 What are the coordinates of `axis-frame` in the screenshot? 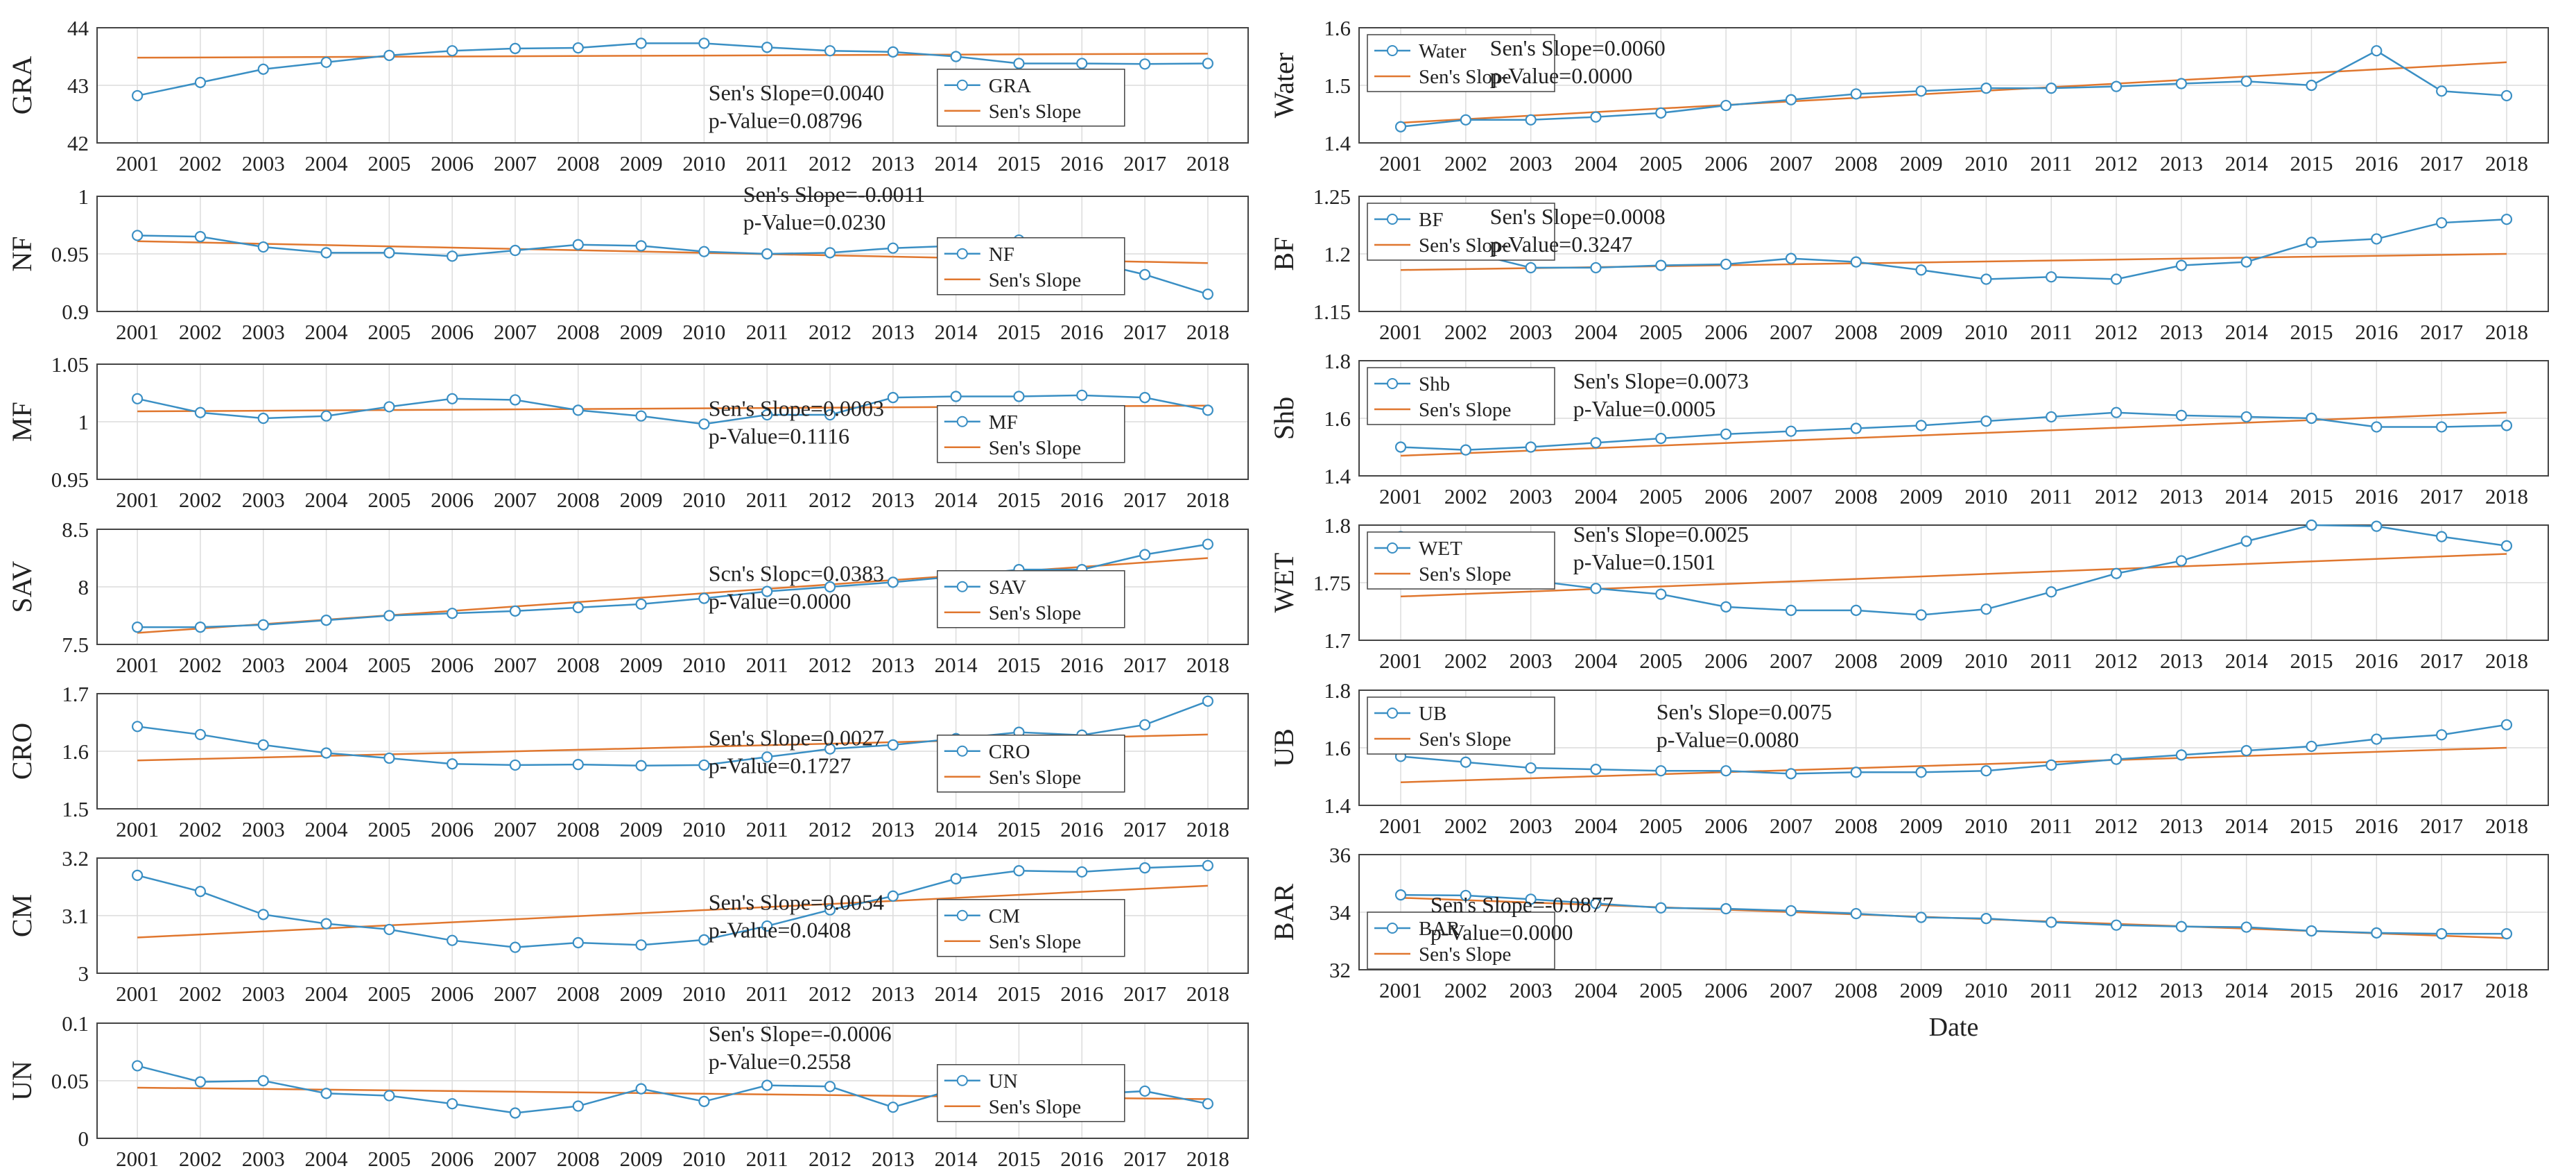 It's located at (672, 1080).